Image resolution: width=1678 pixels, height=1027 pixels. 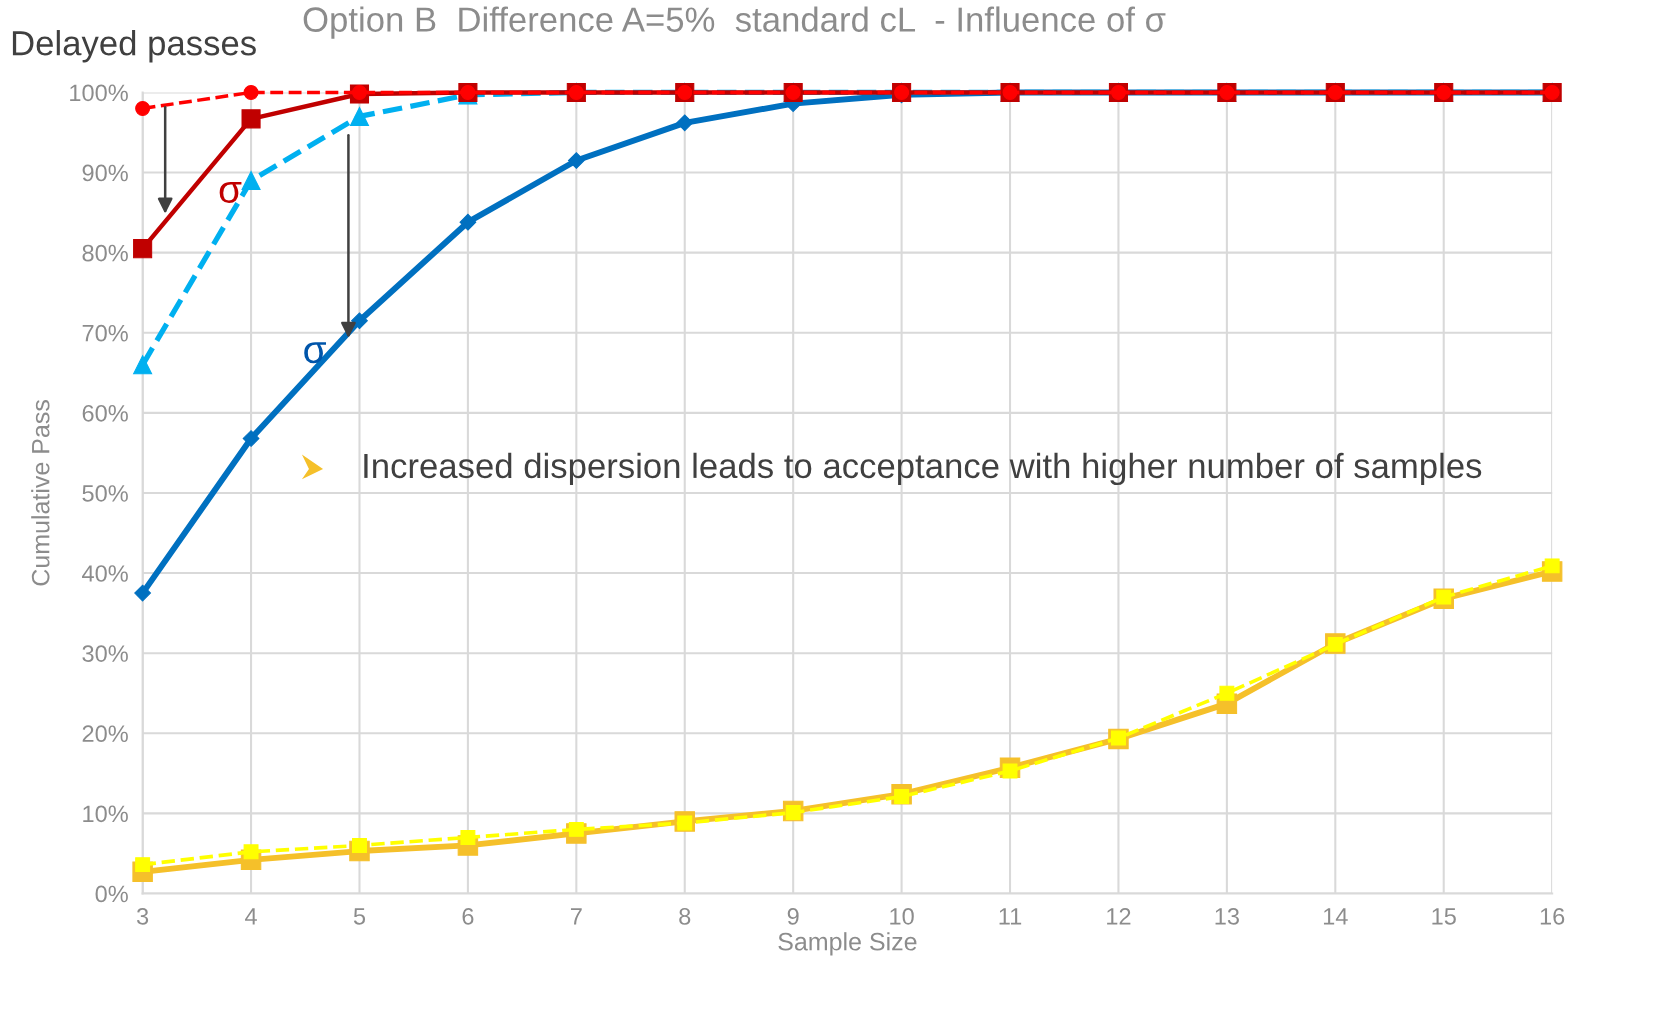 What do you see at coordinates (1552, 916) in the screenshot?
I see `x-tick-label: 16` at bounding box center [1552, 916].